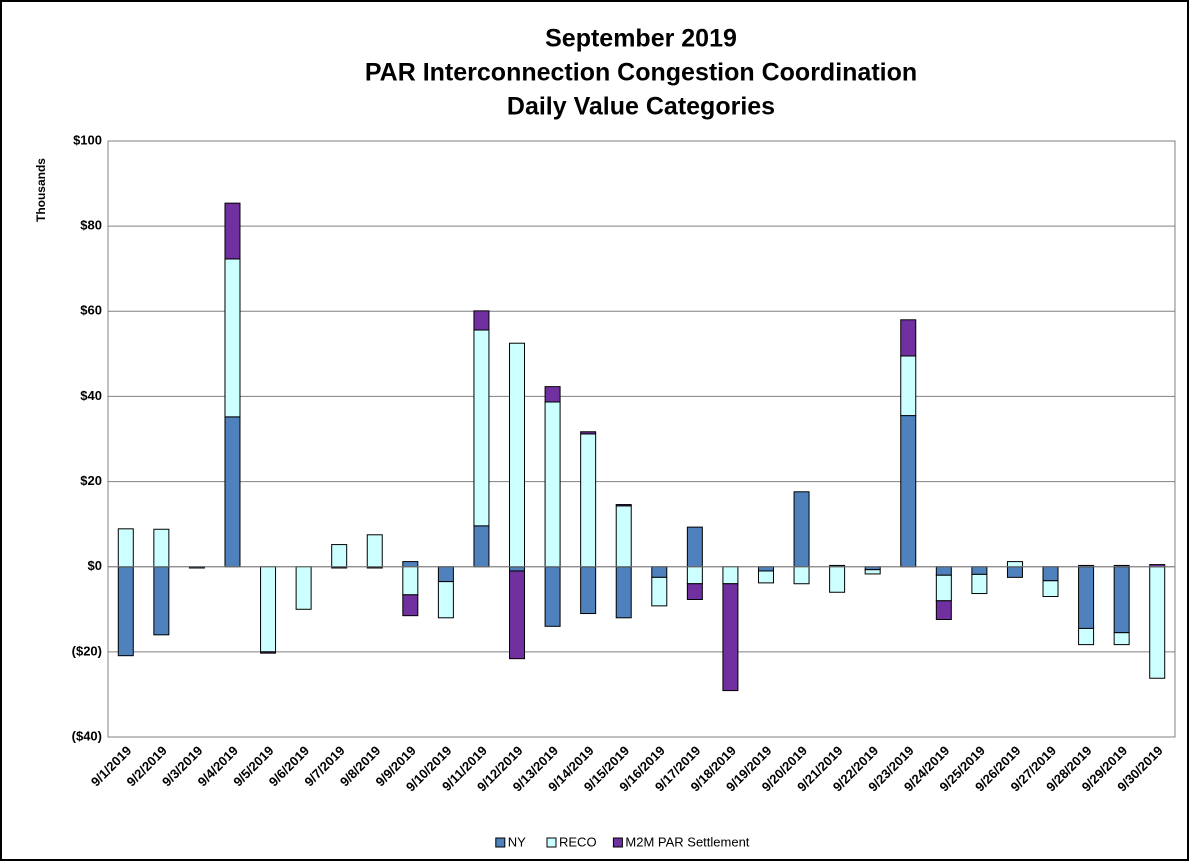  Describe the element at coordinates (641, 39) in the screenshot. I see `chart-title: September 2019` at that location.